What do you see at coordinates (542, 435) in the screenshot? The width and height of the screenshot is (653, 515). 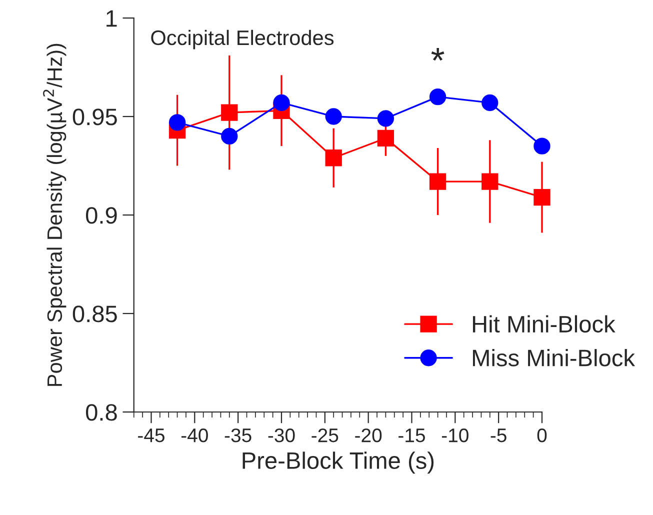 I see `x-tick-label: 0` at bounding box center [542, 435].